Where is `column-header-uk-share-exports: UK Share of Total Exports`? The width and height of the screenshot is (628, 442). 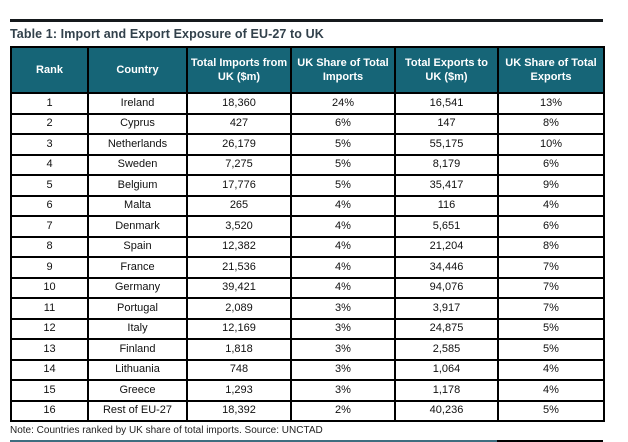
column-header-uk-share-exports: UK Share of Total Exports is located at coordinates (551, 70).